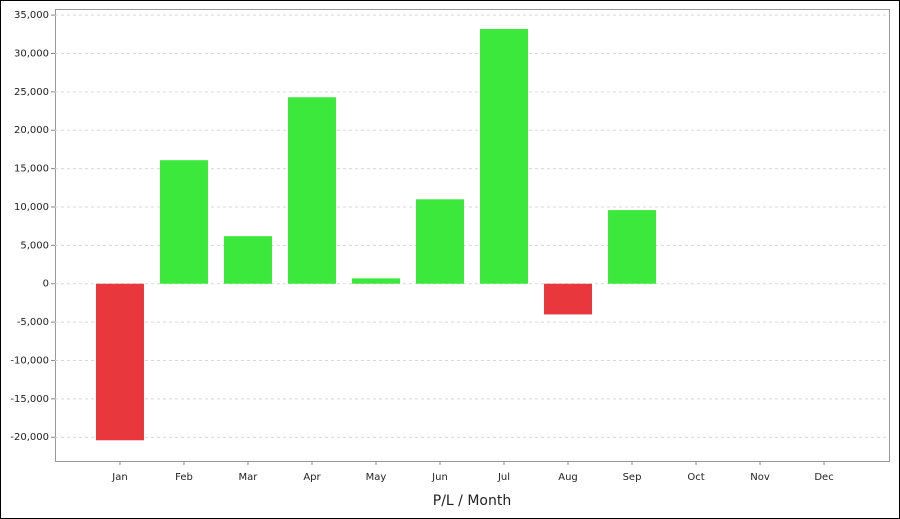 This screenshot has width=900, height=519. I want to click on x-tick-label: May, so click(376, 477).